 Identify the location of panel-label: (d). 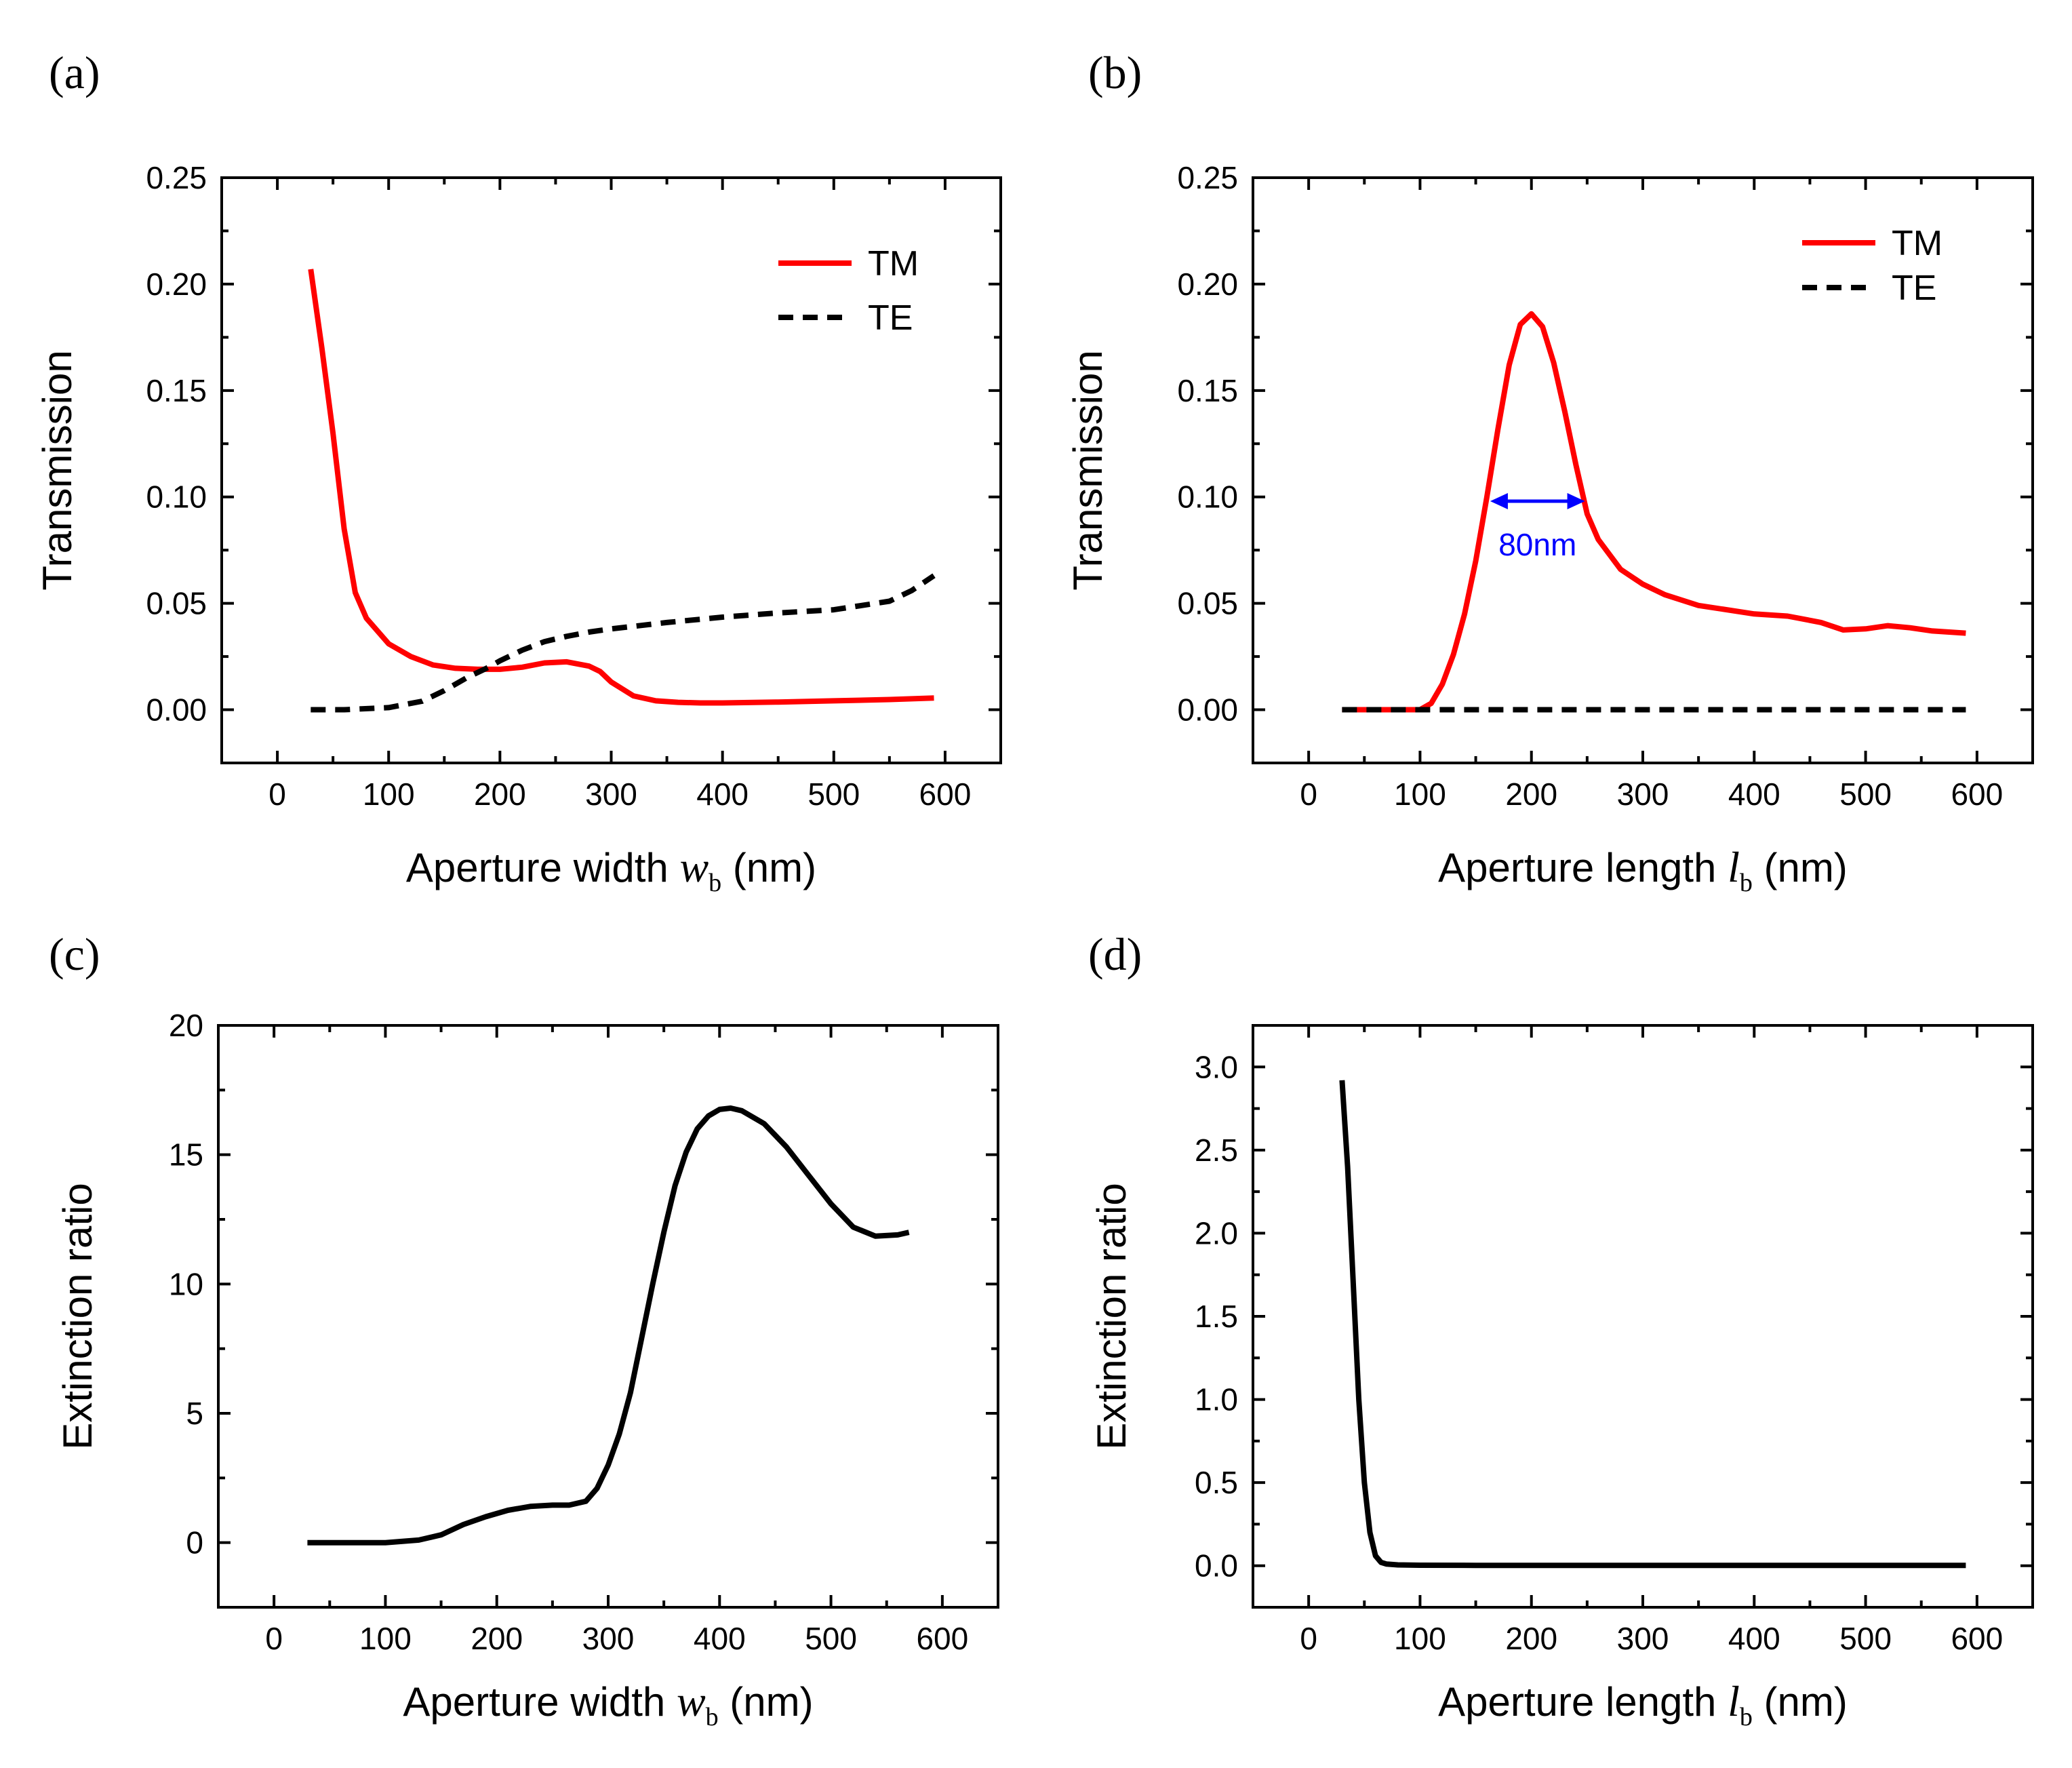
(1115, 954).